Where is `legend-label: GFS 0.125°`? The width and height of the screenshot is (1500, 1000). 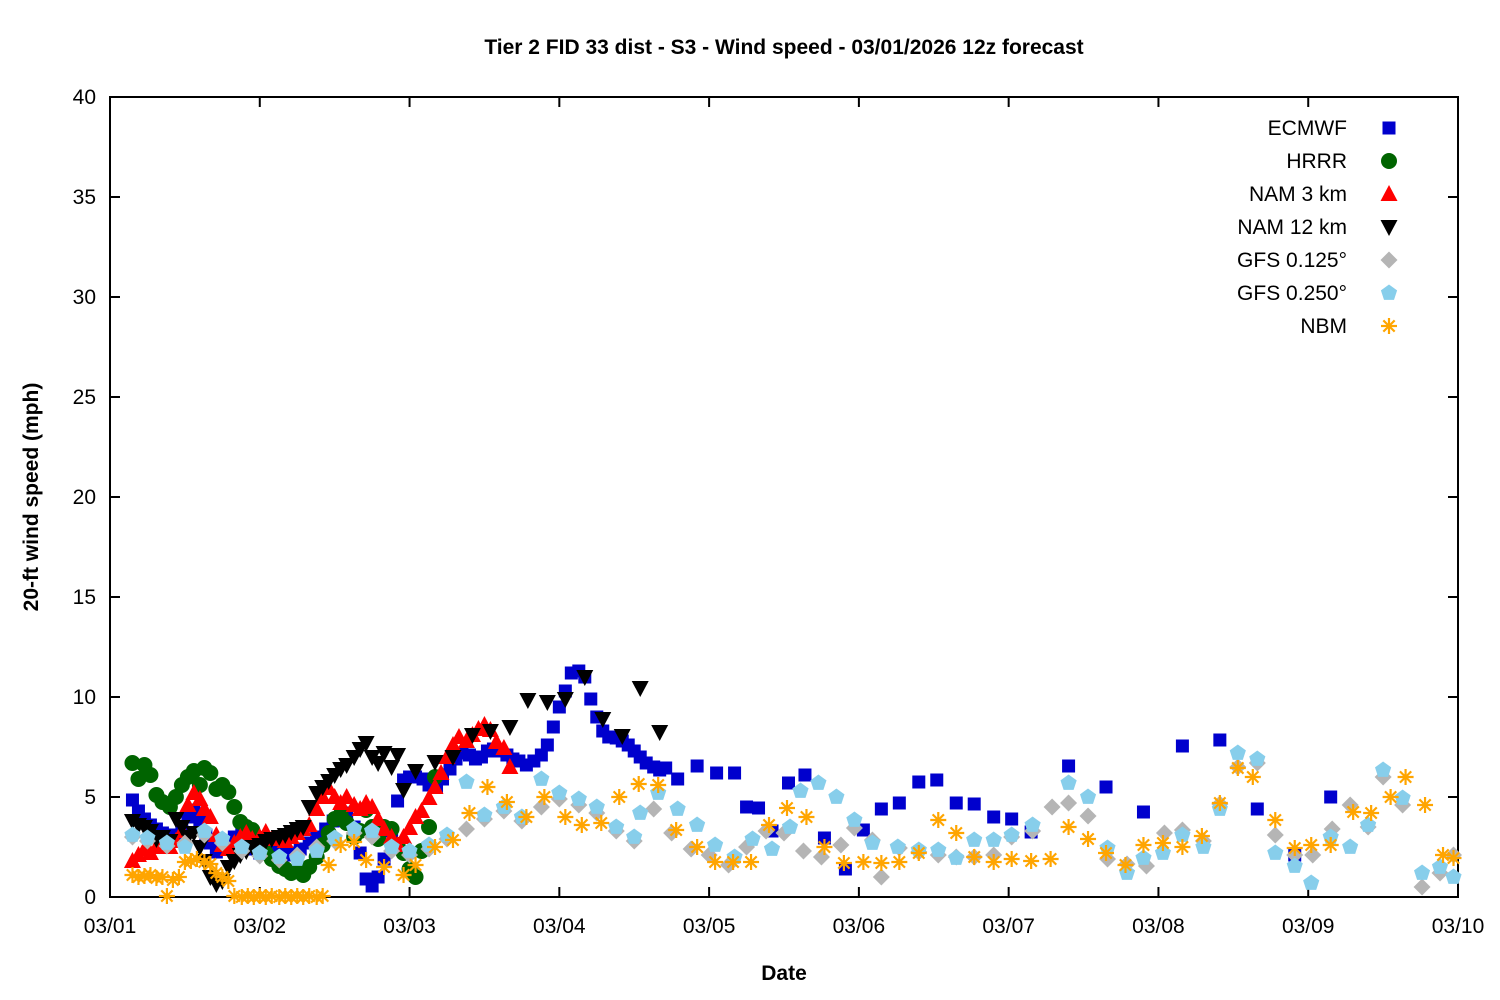 legend-label: GFS 0.125° is located at coordinates (1292, 260).